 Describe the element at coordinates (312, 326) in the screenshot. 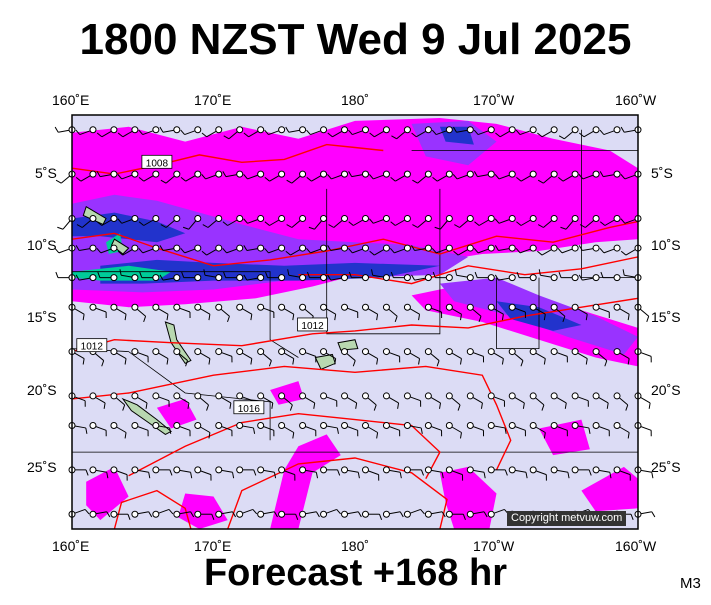

I see `isobar-label-text: 1012` at that location.